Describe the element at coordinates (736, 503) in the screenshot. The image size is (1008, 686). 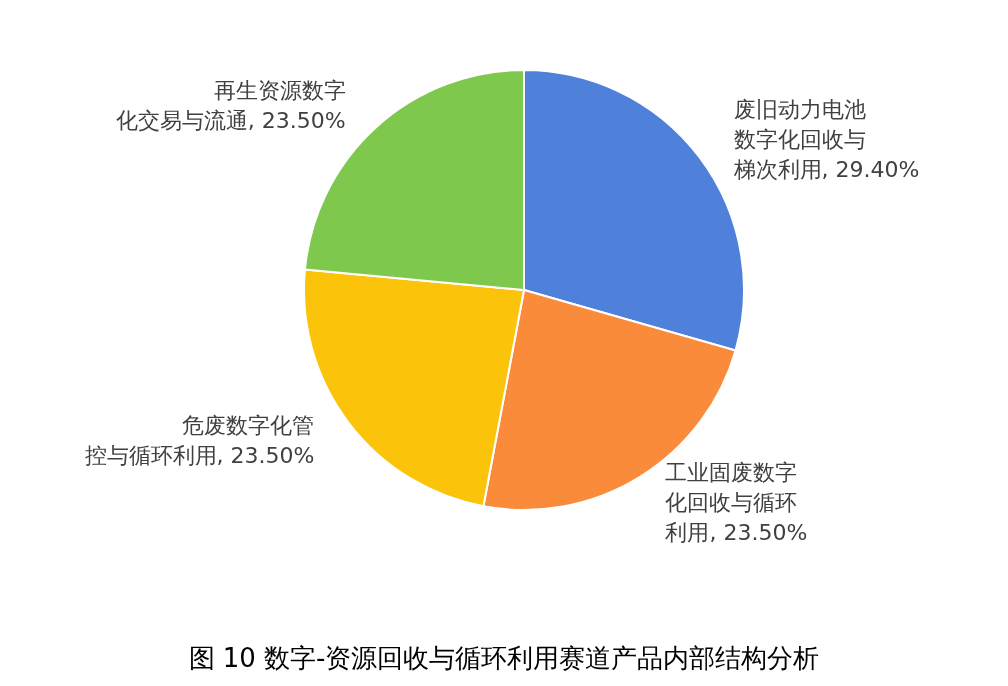
I see `slice-label: 工业固废数字化回收与循环利用, 23.50%` at that location.